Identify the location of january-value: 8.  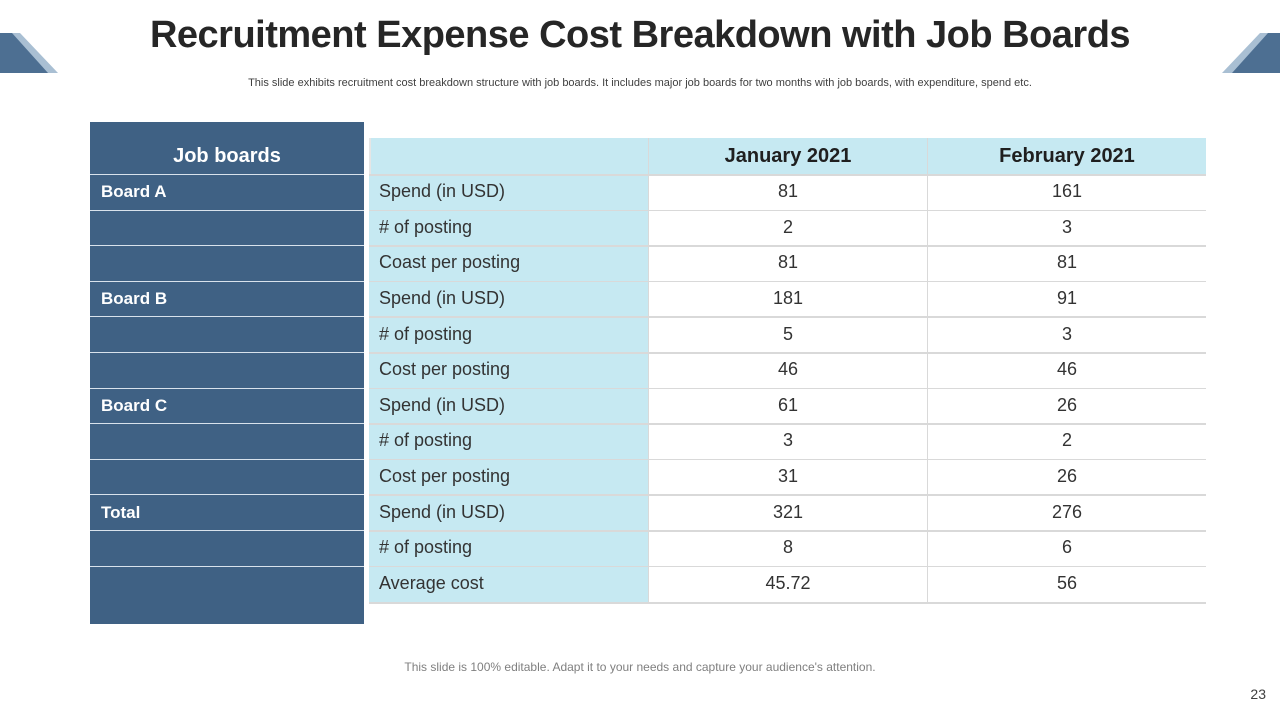
(787, 547).